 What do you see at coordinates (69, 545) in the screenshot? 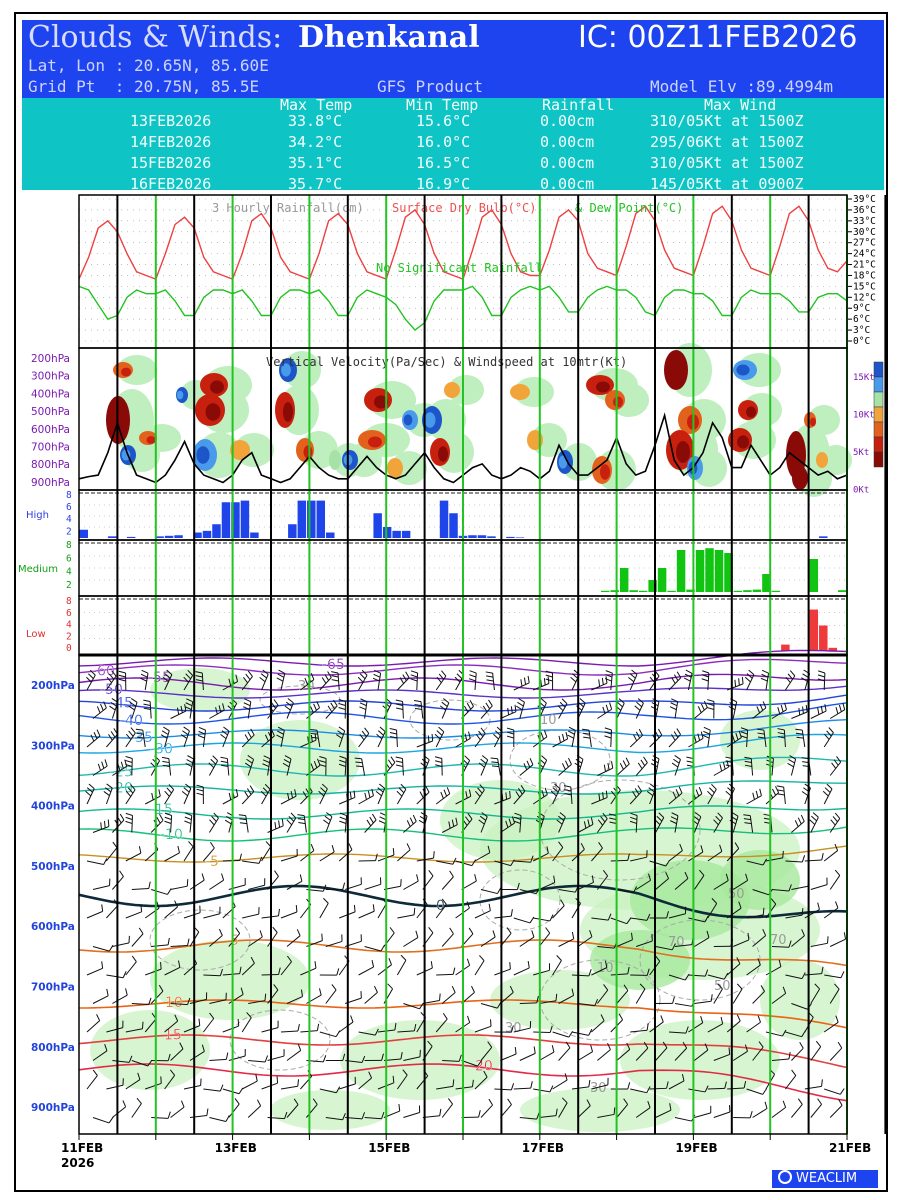
I see `medium-tick: 8` at bounding box center [69, 545].